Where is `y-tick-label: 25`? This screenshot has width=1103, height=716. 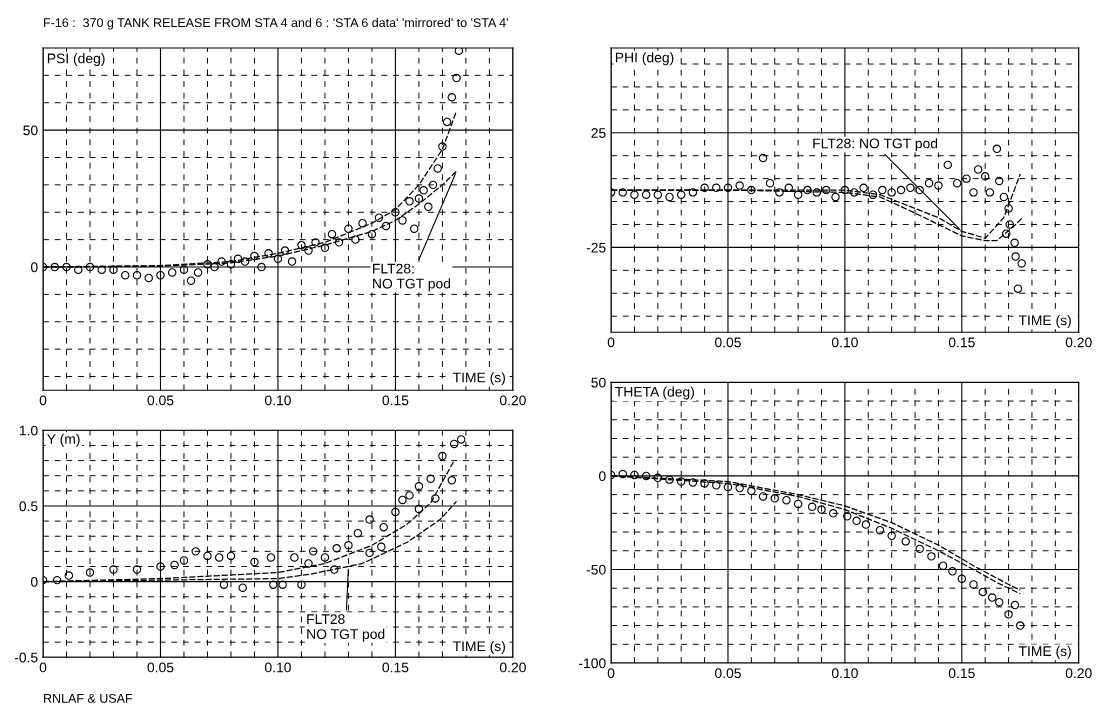 y-tick-label: 25 is located at coordinates (598, 133).